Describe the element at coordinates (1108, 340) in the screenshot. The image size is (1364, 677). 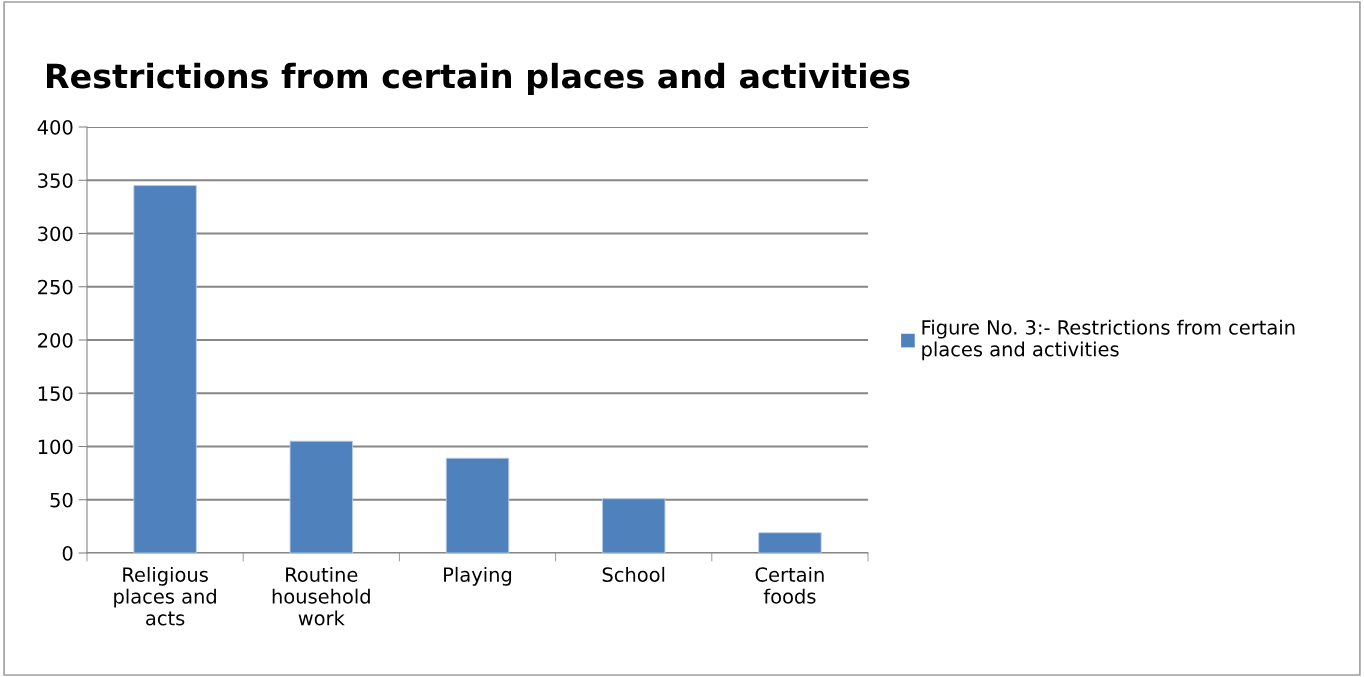
I see `legend-label: Figure No. 3:- Restrictions from certain places and activities` at that location.